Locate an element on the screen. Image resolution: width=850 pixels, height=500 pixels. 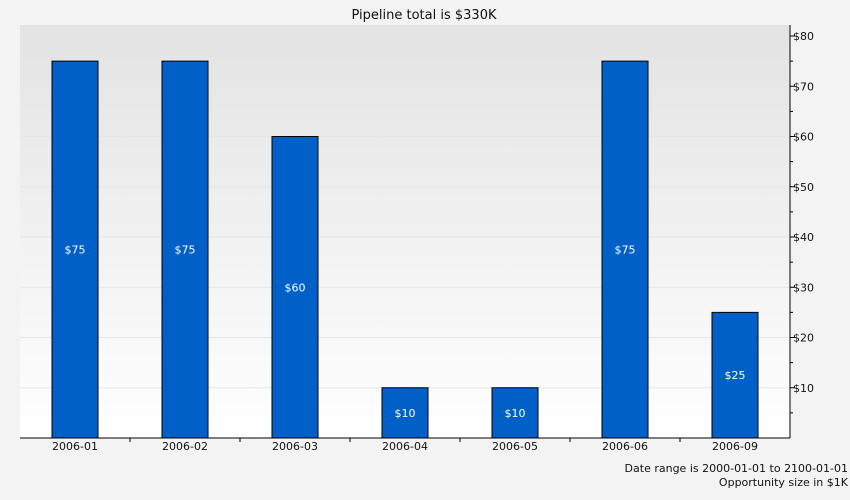
bar-value-label: $60 is located at coordinates (295, 287).